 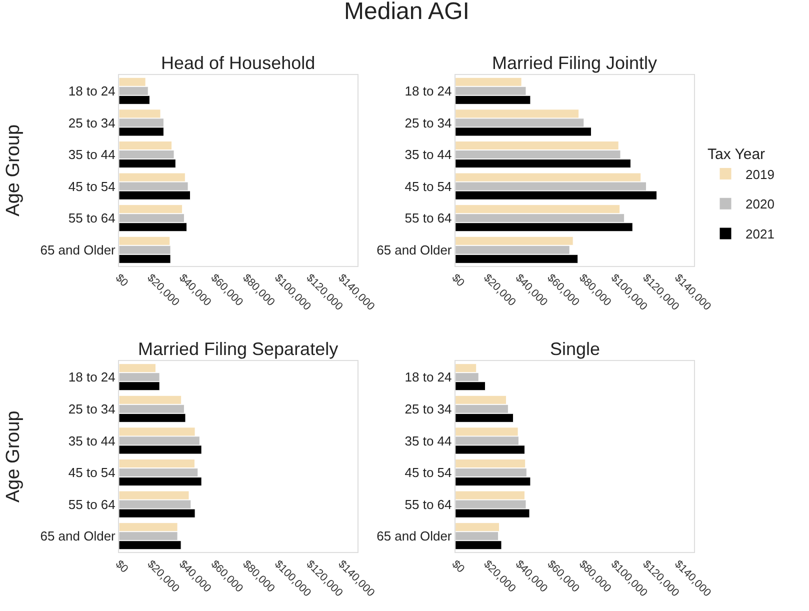 What do you see at coordinates (238, 349) in the screenshot?
I see `chart-title: Married Filing Separately` at bounding box center [238, 349].